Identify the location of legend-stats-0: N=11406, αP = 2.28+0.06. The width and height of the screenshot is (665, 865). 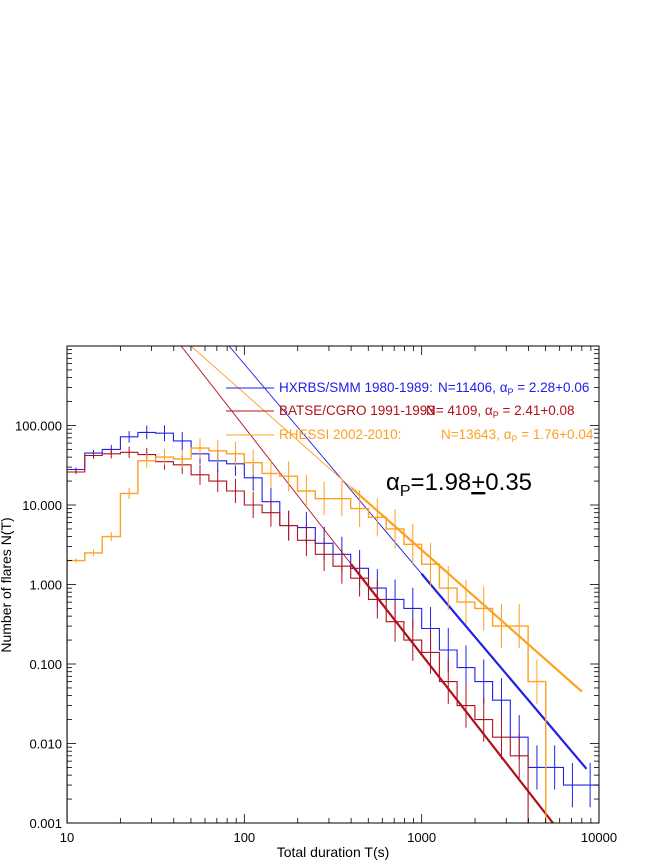
(513, 388).